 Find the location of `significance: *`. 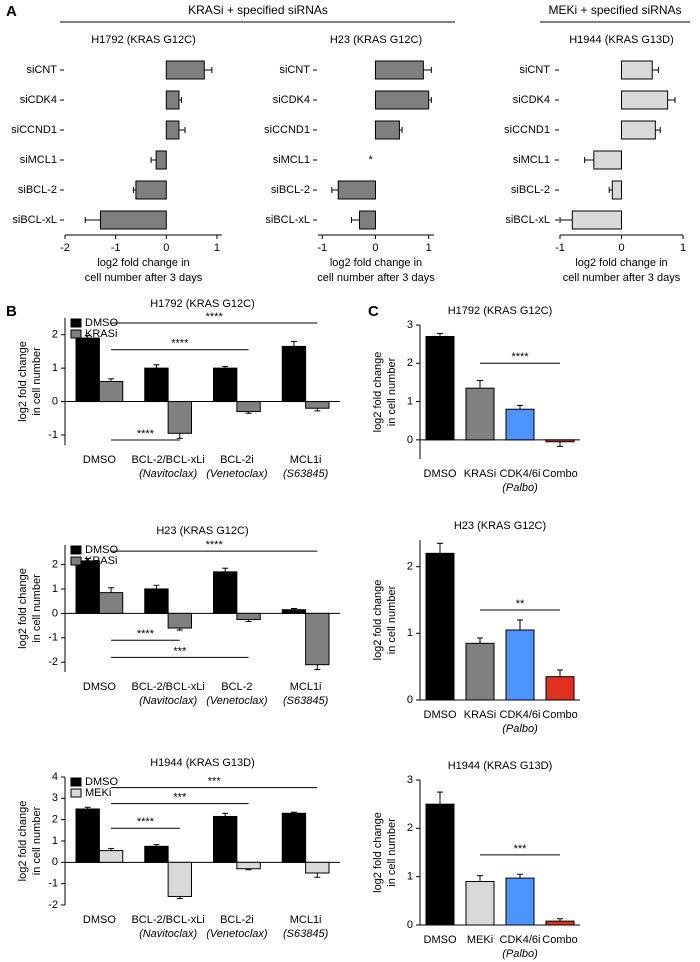

significance: * is located at coordinates (371, 160).